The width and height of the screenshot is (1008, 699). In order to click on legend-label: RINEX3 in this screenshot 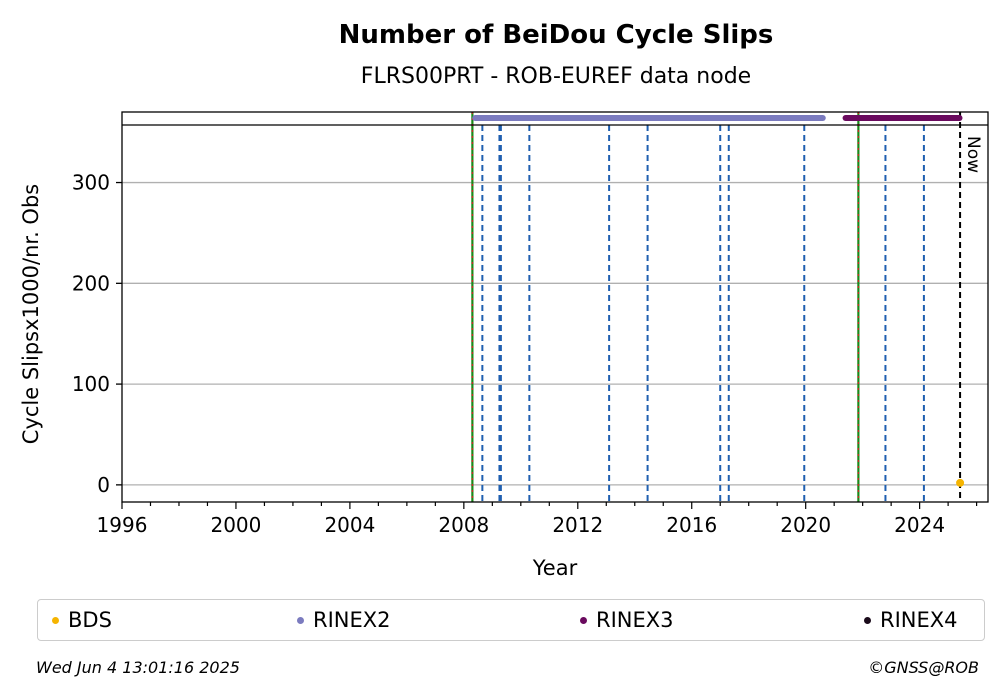, I will do `click(635, 620)`.